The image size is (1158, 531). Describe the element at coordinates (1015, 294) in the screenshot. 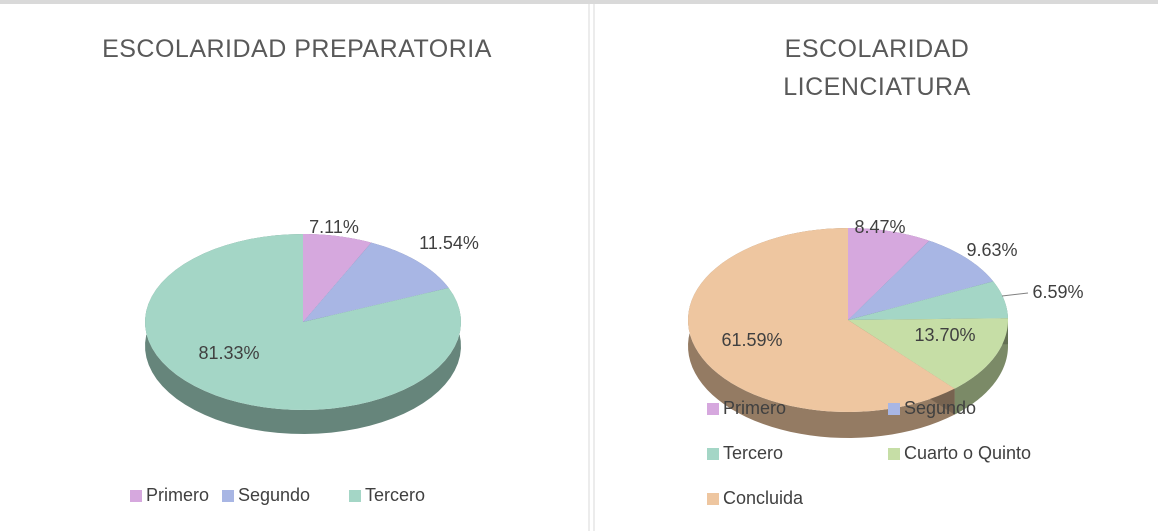

I see `leader-line` at that location.